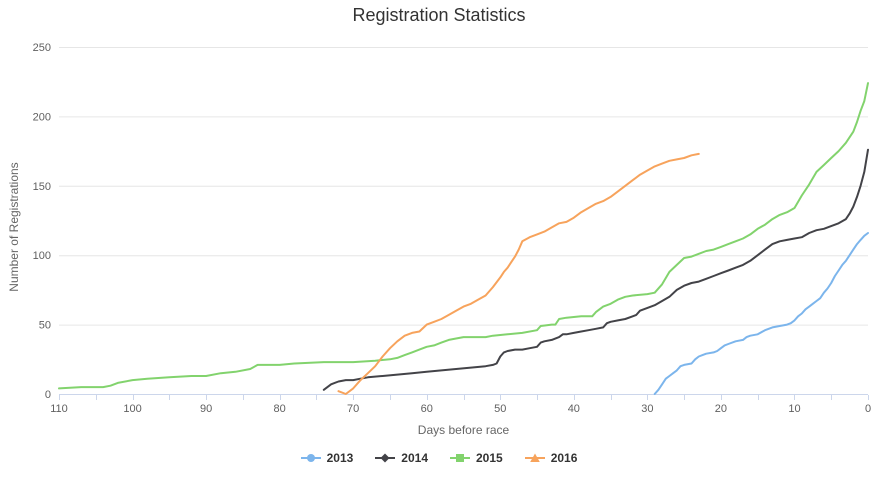 The height and width of the screenshot is (478, 878). What do you see at coordinates (574, 409) in the screenshot?
I see `x-tick-label: 40` at bounding box center [574, 409].